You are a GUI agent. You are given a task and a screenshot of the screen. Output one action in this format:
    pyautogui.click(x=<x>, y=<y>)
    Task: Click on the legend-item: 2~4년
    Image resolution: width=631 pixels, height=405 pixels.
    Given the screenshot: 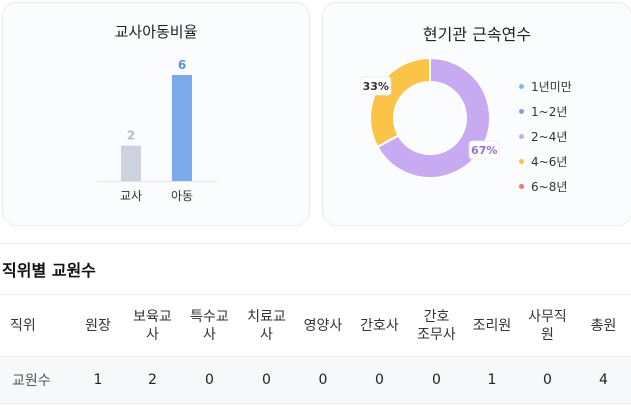 What is the action you would take?
    pyautogui.click(x=545, y=136)
    